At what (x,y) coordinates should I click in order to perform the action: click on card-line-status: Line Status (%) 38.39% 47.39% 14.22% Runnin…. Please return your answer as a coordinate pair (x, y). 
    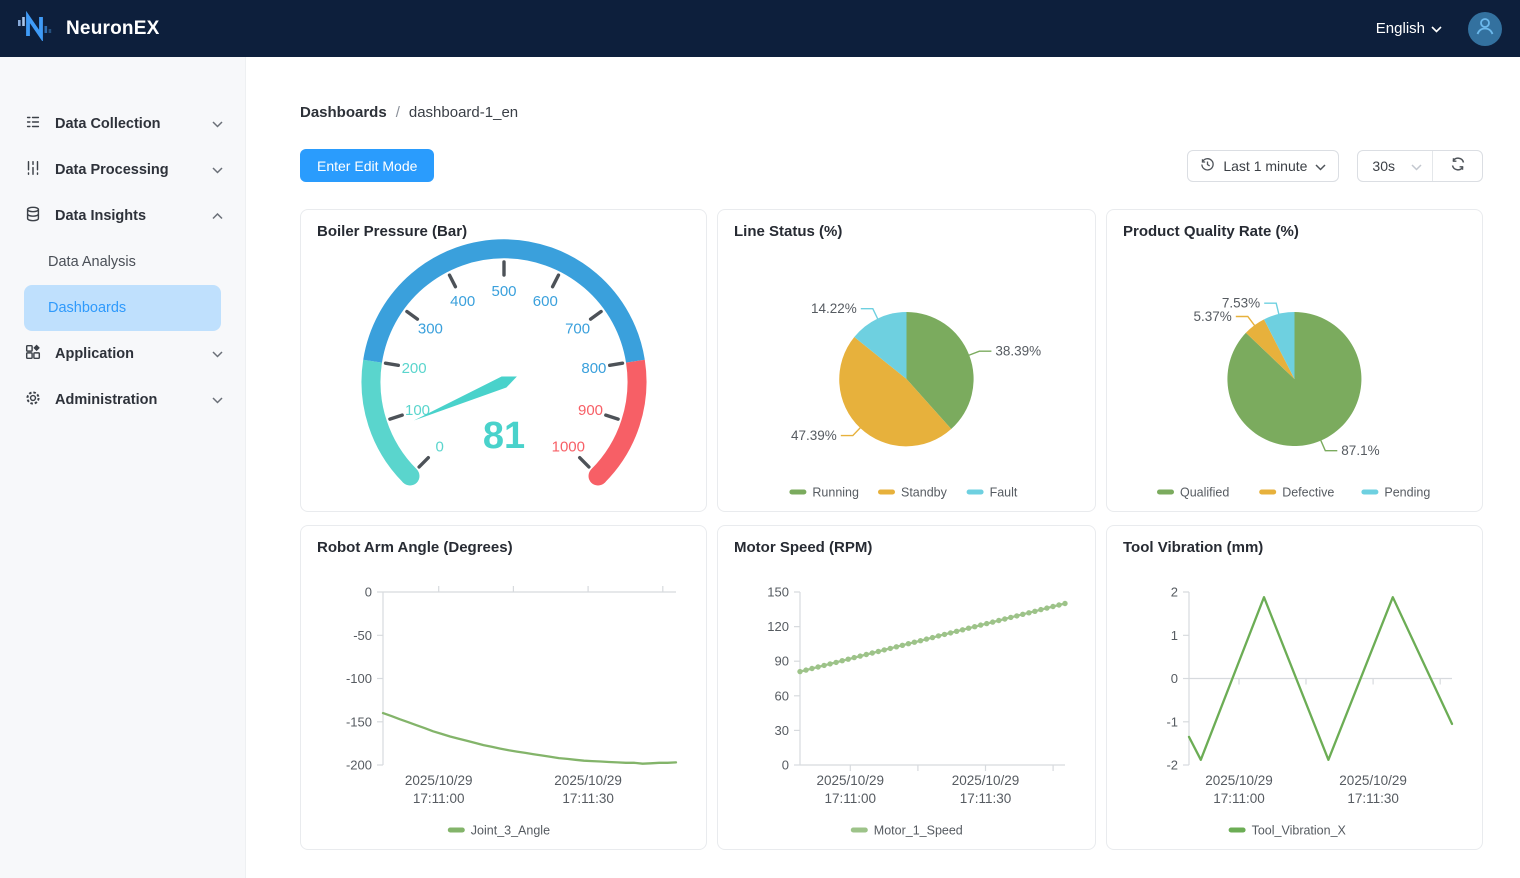
    Looking at the image, I should click on (906, 360).